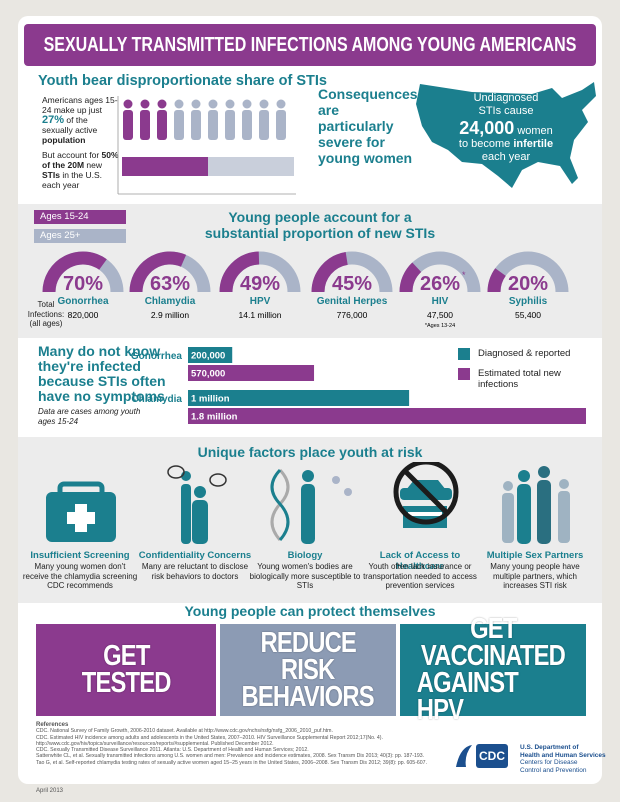 The width and height of the screenshot is (620, 802). I want to click on value-label: 200,000, so click(208, 356).